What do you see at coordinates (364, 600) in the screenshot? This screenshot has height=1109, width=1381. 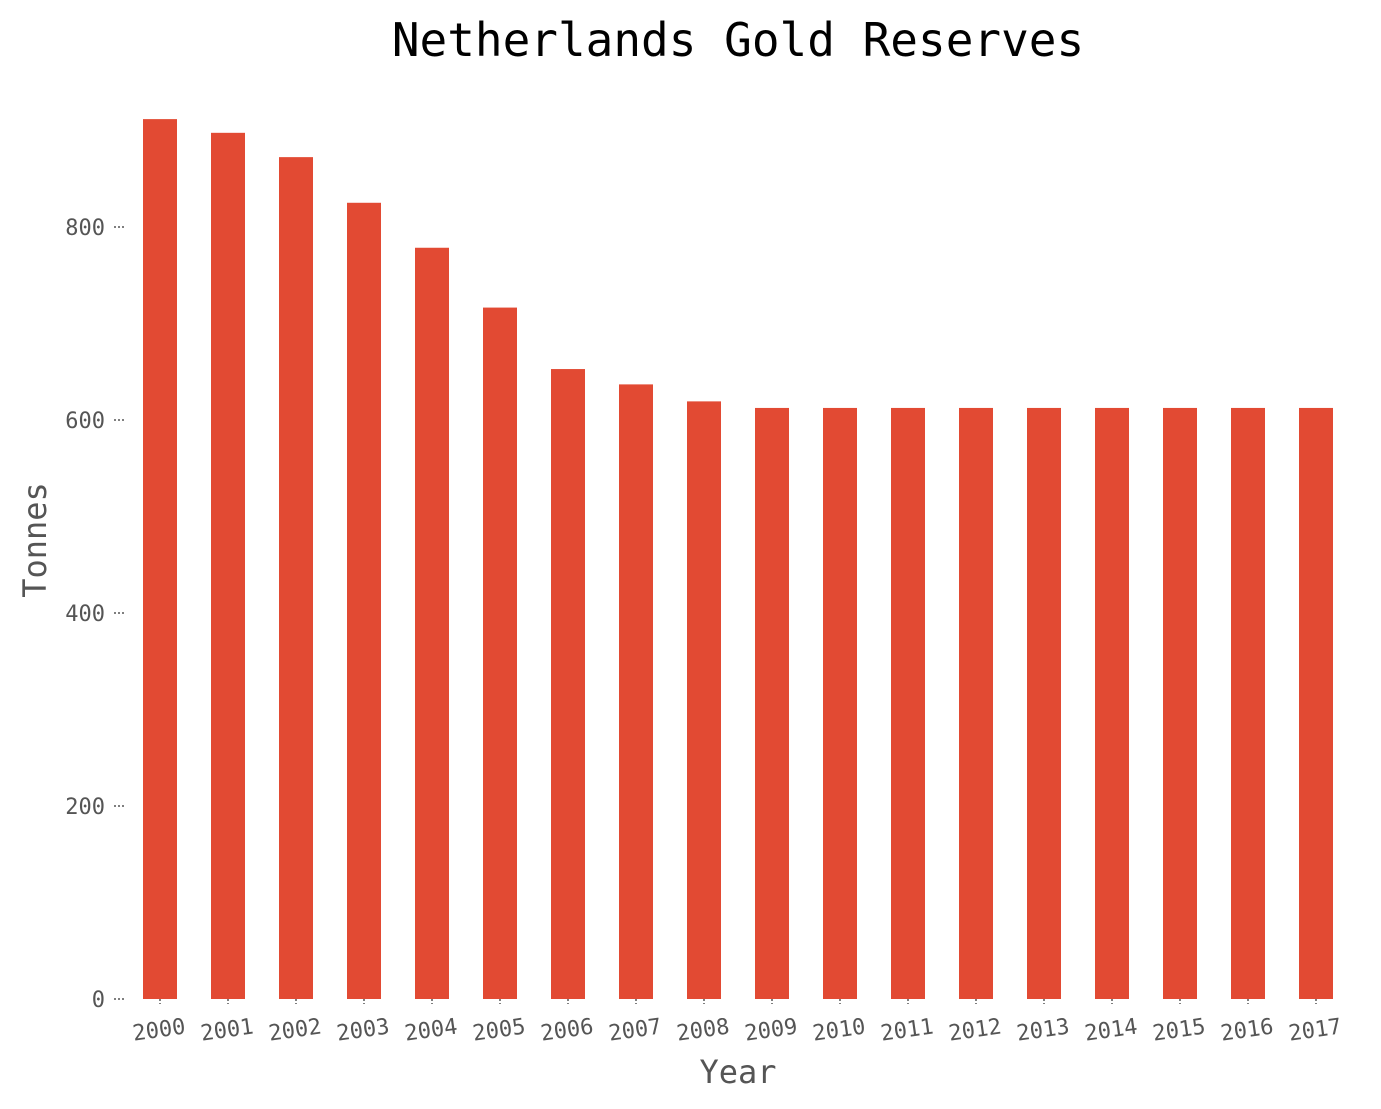 I see `bar-2003` at bounding box center [364, 600].